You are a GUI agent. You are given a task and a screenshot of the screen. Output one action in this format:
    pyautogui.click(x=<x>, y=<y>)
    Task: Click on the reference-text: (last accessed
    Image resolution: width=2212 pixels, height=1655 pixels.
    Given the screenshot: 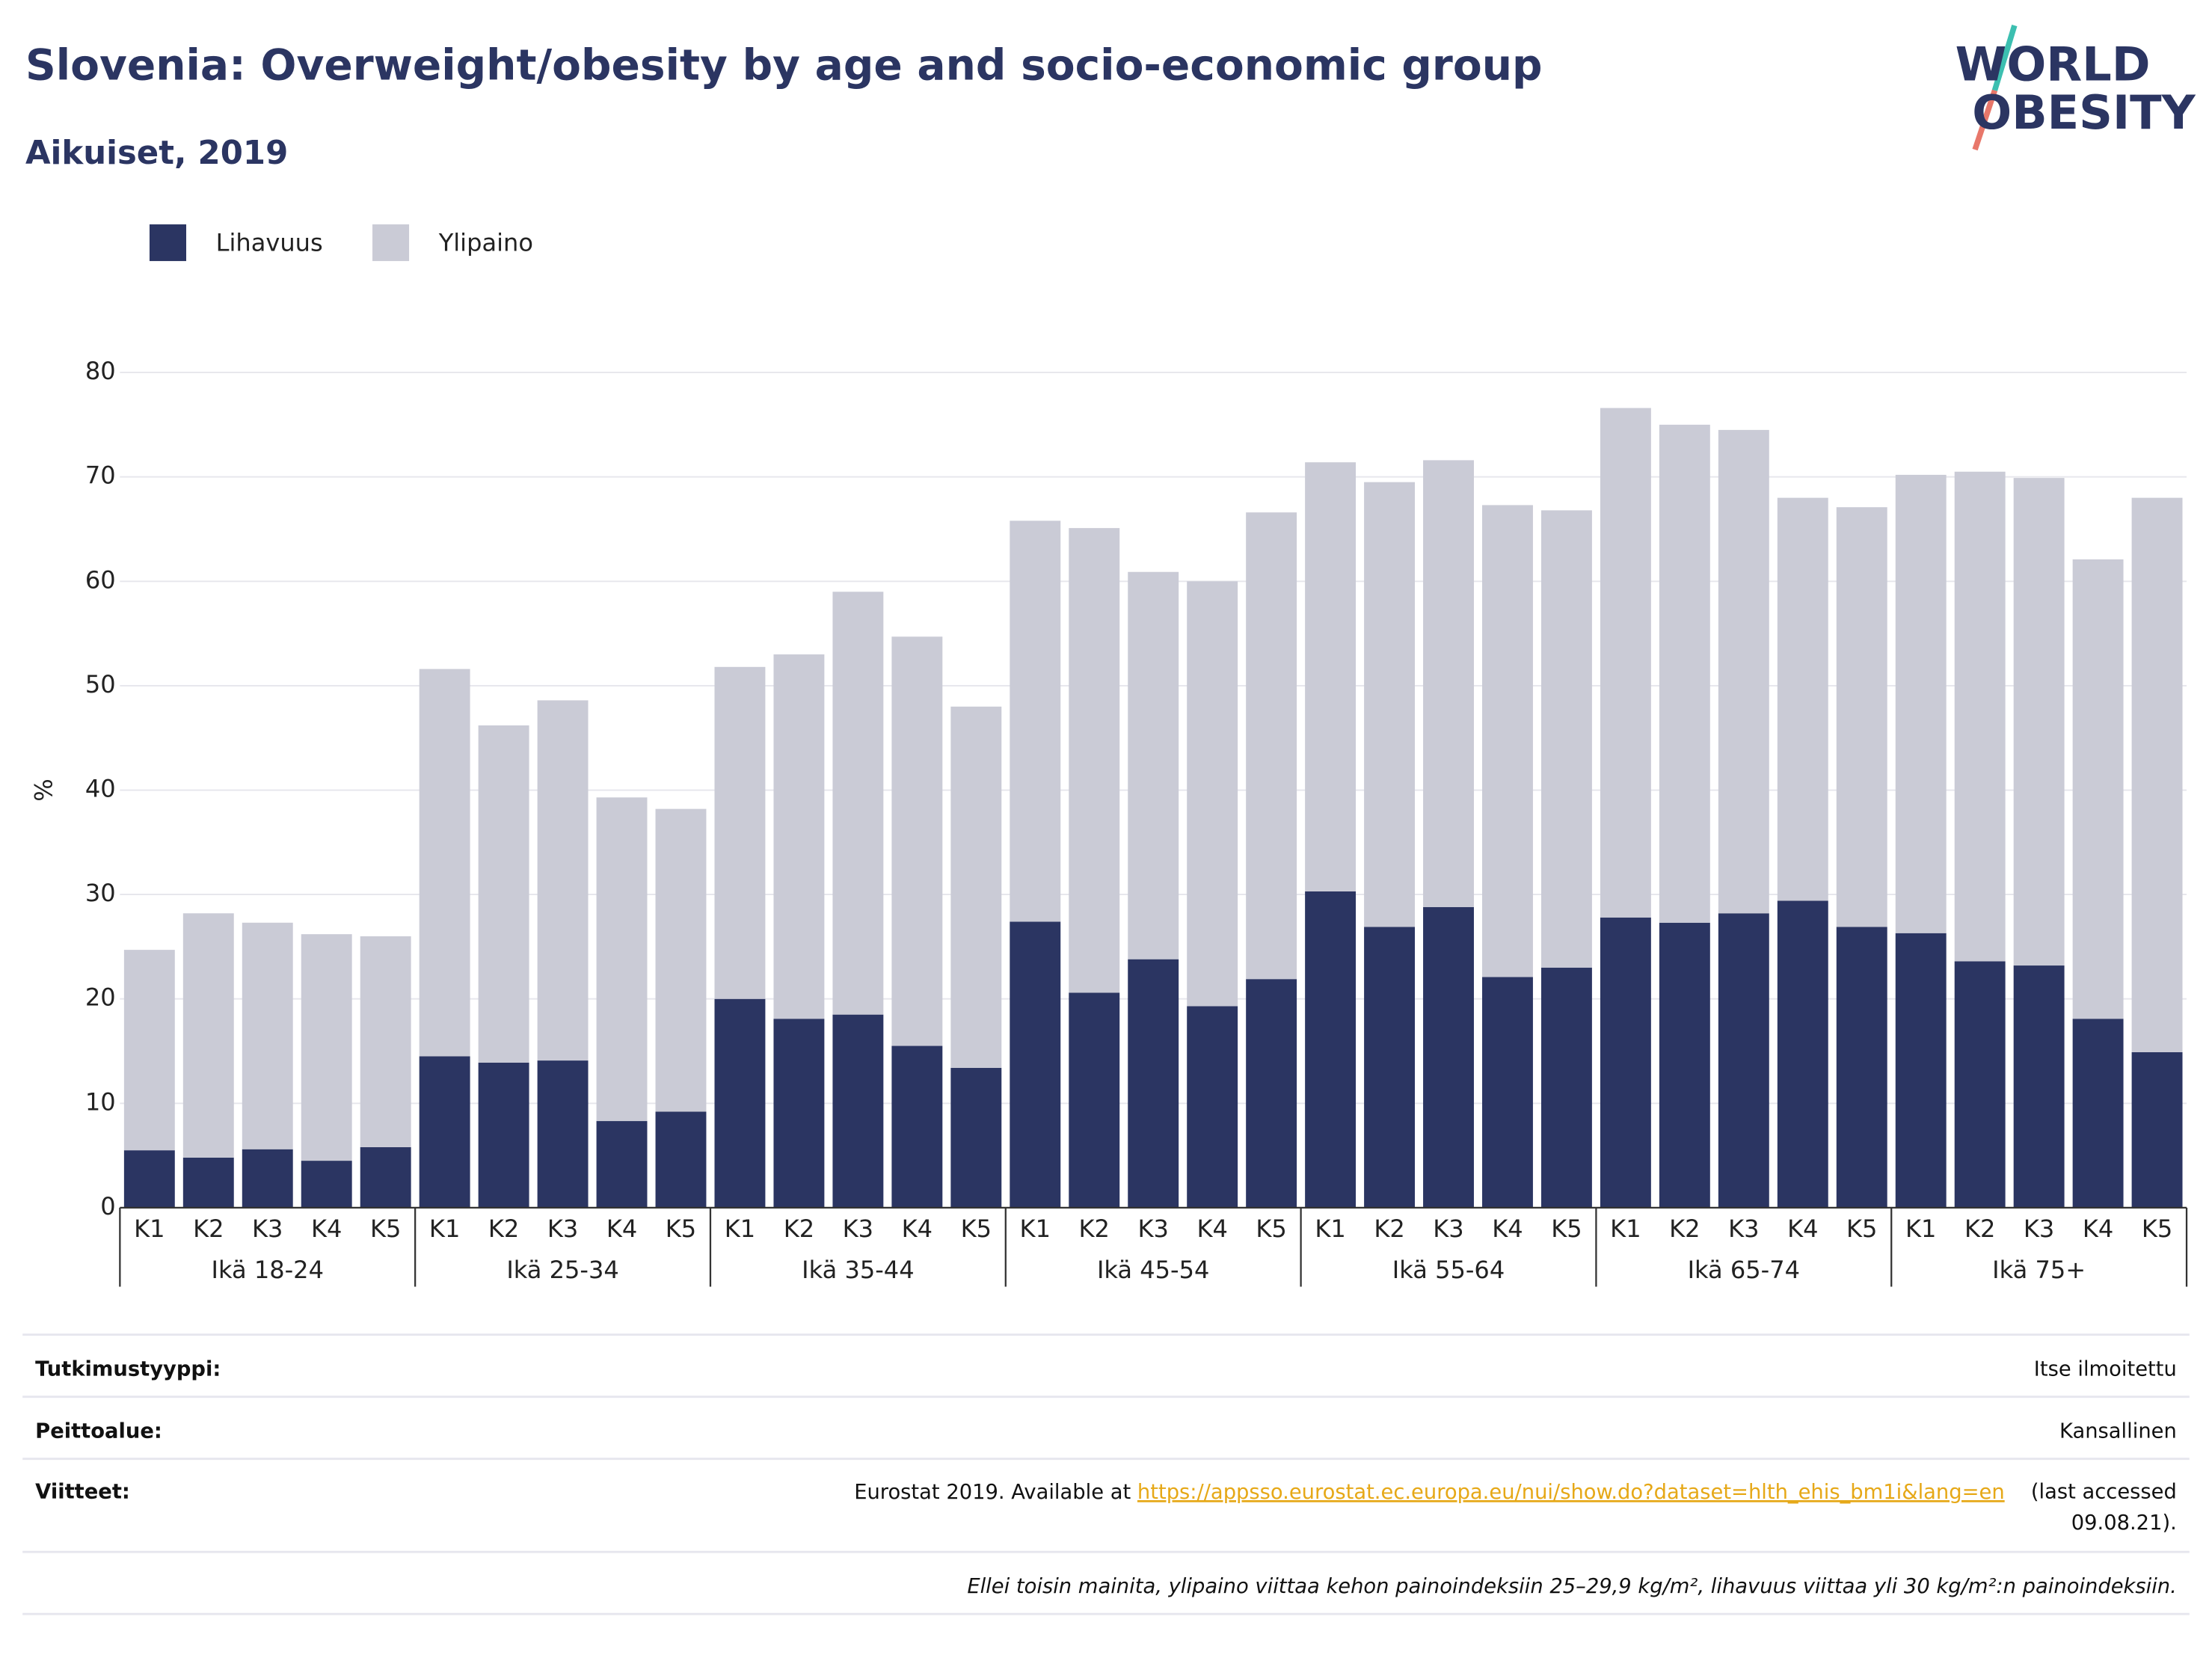 What is the action you would take?
    pyautogui.click(x=2104, y=1491)
    